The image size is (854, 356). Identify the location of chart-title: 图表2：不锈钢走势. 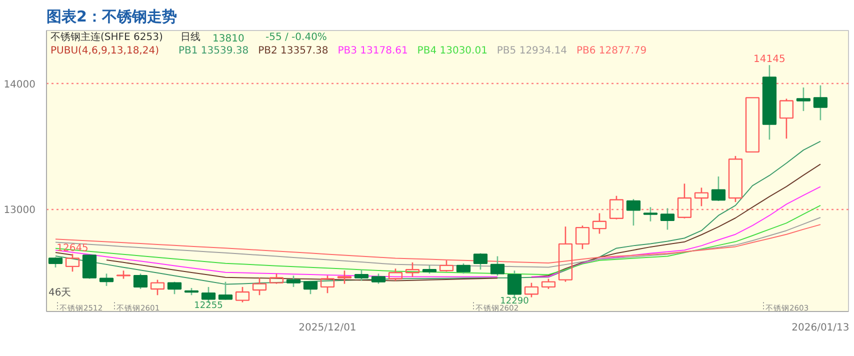
(111, 17).